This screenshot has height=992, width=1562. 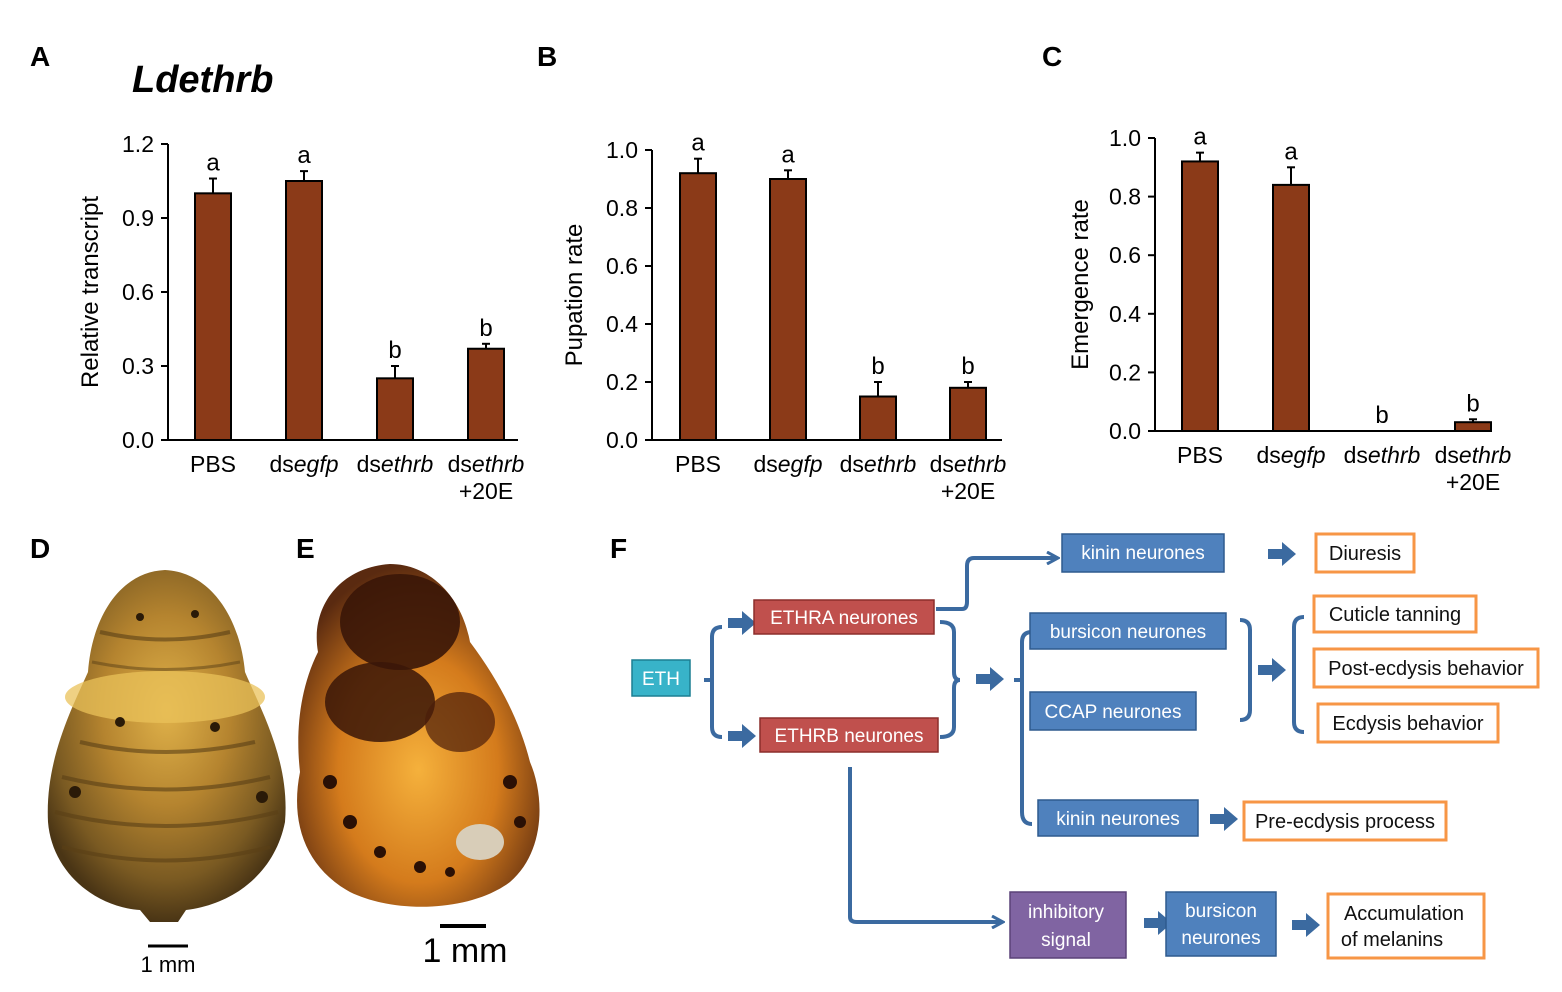 I want to click on outcome-melanins-line2: of melanins, so click(x=1392, y=940).